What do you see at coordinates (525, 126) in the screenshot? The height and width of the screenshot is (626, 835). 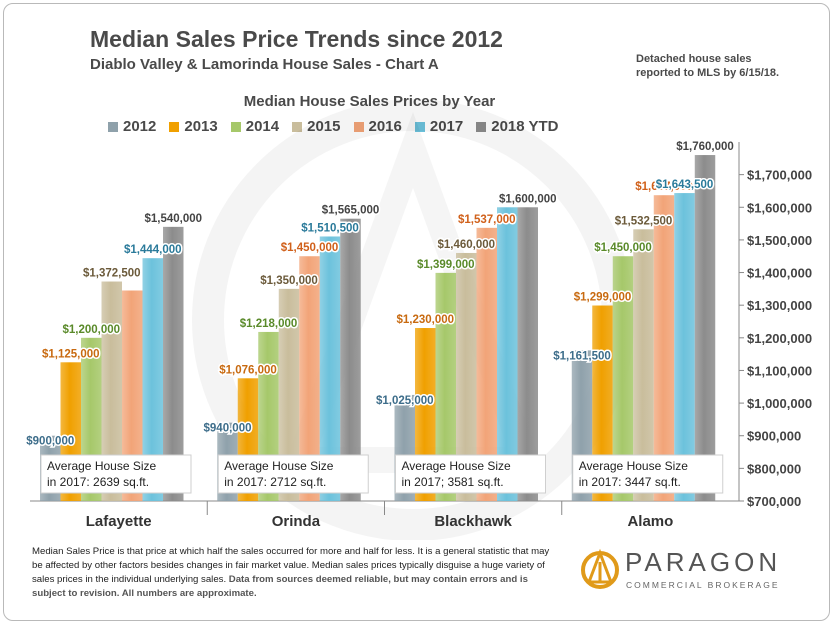 I see `legend-label: 2018 YTD` at bounding box center [525, 126].